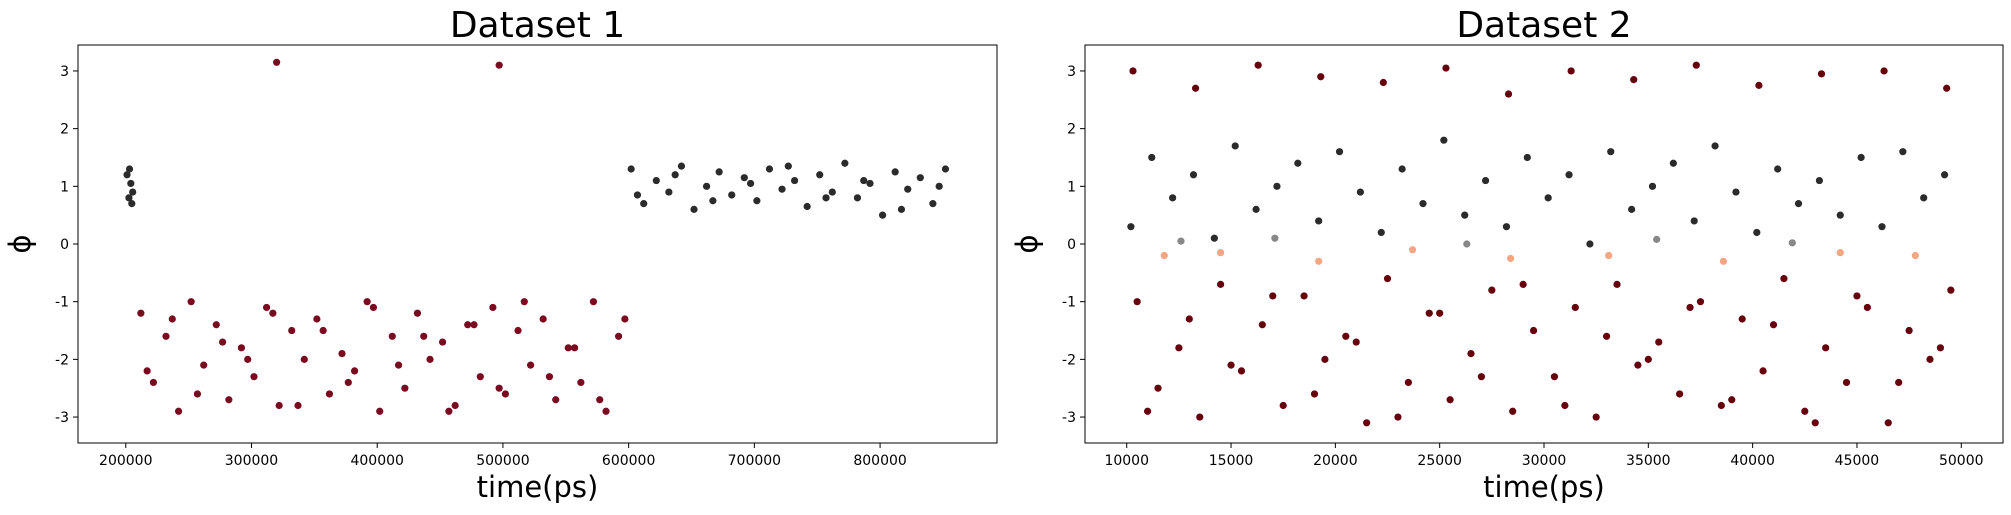 Image resolution: width=2011 pixels, height=515 pixels. Describe the element at coordinates (125, 461) in the screenshot. I see `x-tick-label: 200000` at that location.